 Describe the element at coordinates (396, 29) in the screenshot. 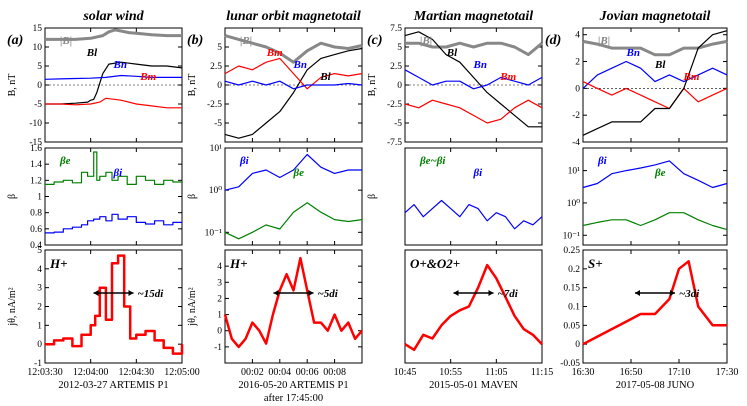

I see `y-tick-label: 7.5` at that location.